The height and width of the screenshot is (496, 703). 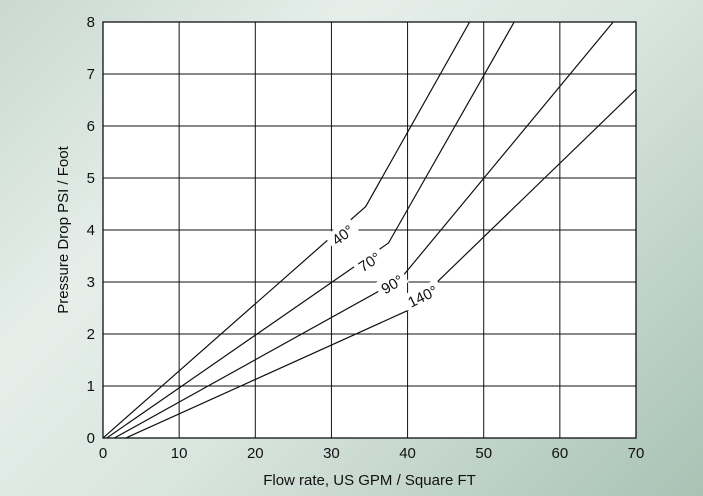 I want to click on curve-label-group: 90°, so click(x=391, y=283).